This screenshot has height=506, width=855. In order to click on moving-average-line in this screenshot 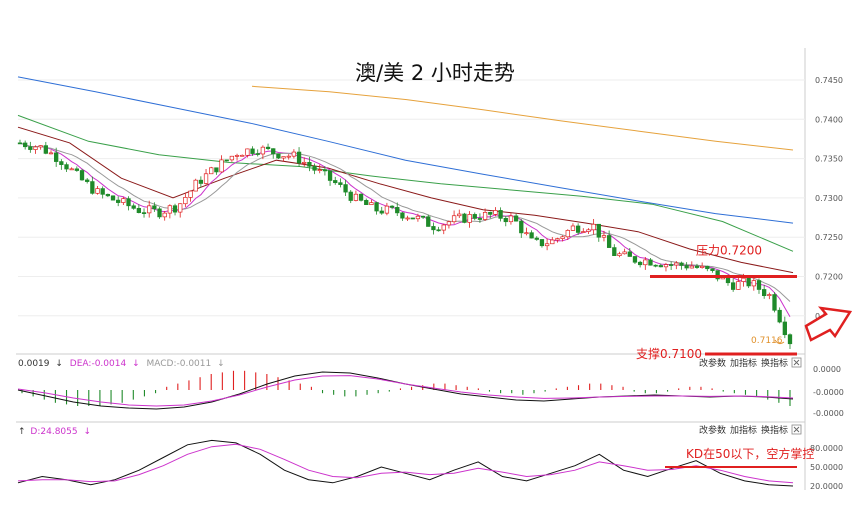, I will do `click(522, 118)`.